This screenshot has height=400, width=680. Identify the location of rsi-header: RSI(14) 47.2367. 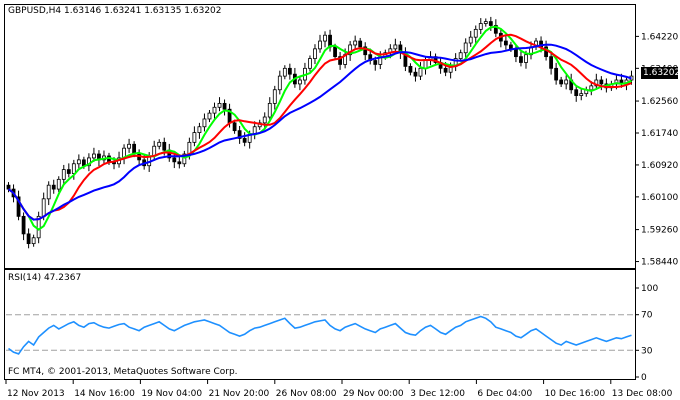
(45, 278).